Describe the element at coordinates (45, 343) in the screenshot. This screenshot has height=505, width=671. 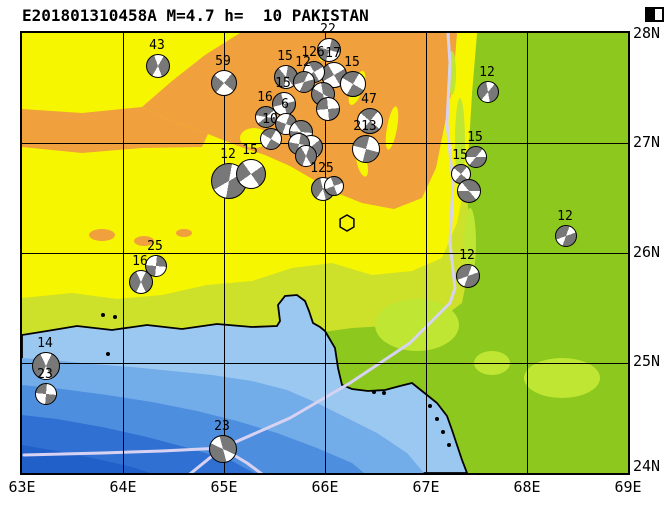
I see `event-label: 14` at that location.